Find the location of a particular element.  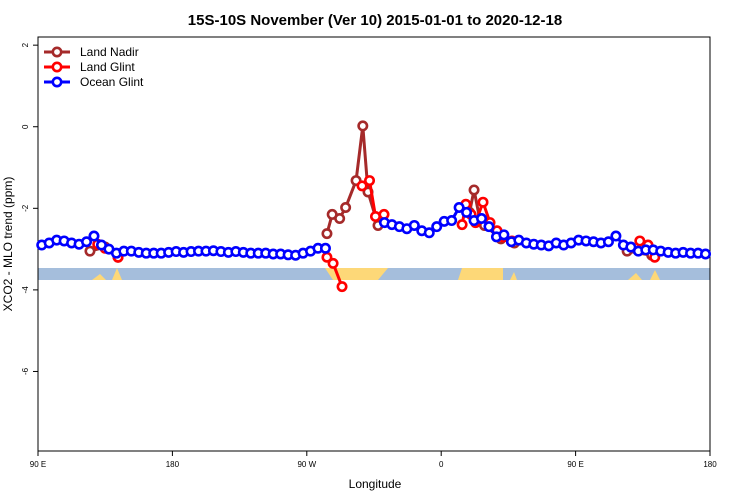

y-tick-label: -2 is located at coordinates (25, 208).